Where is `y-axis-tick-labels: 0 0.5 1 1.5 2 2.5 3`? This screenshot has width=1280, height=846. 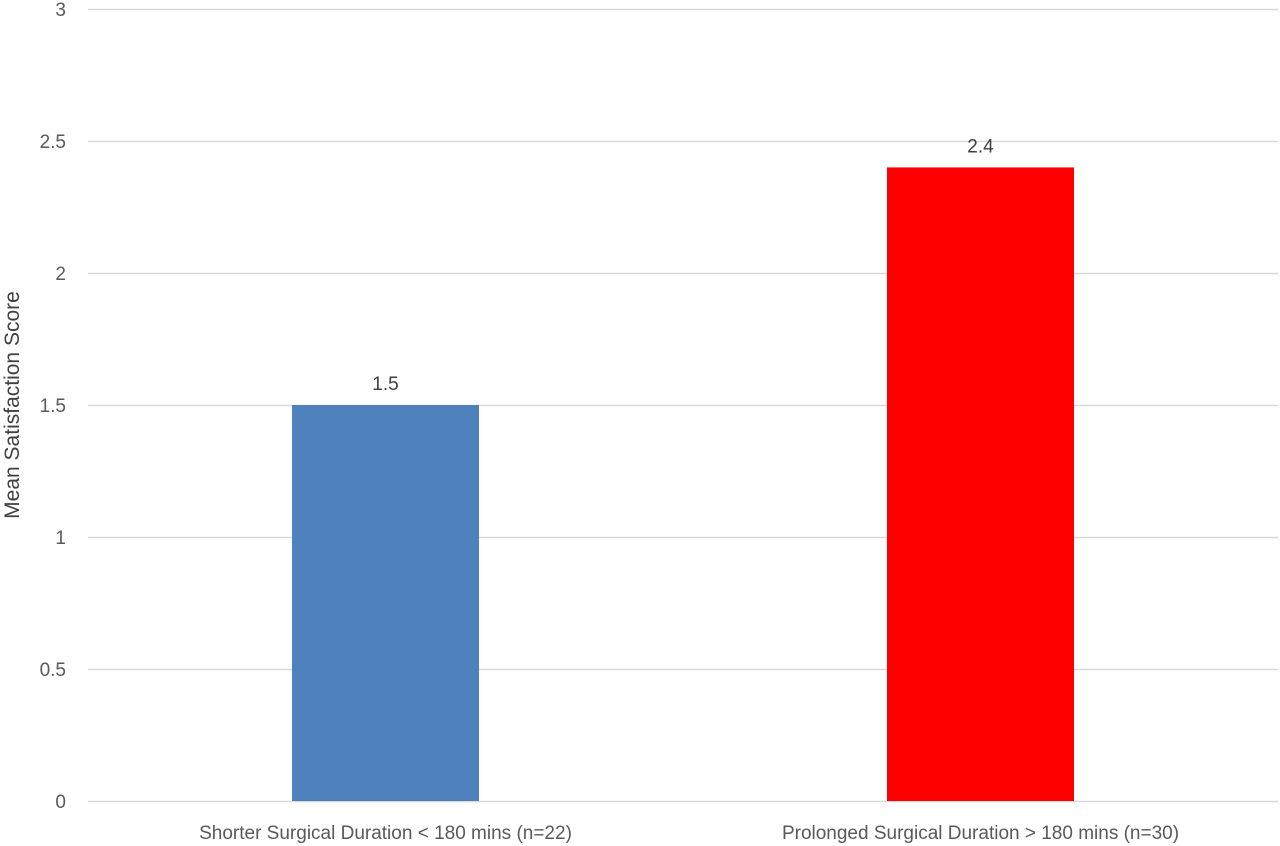 y-axis-tick-labels: 0 0.5 1 1.5 2 2.5 3 is located at coordinates (53, 406).